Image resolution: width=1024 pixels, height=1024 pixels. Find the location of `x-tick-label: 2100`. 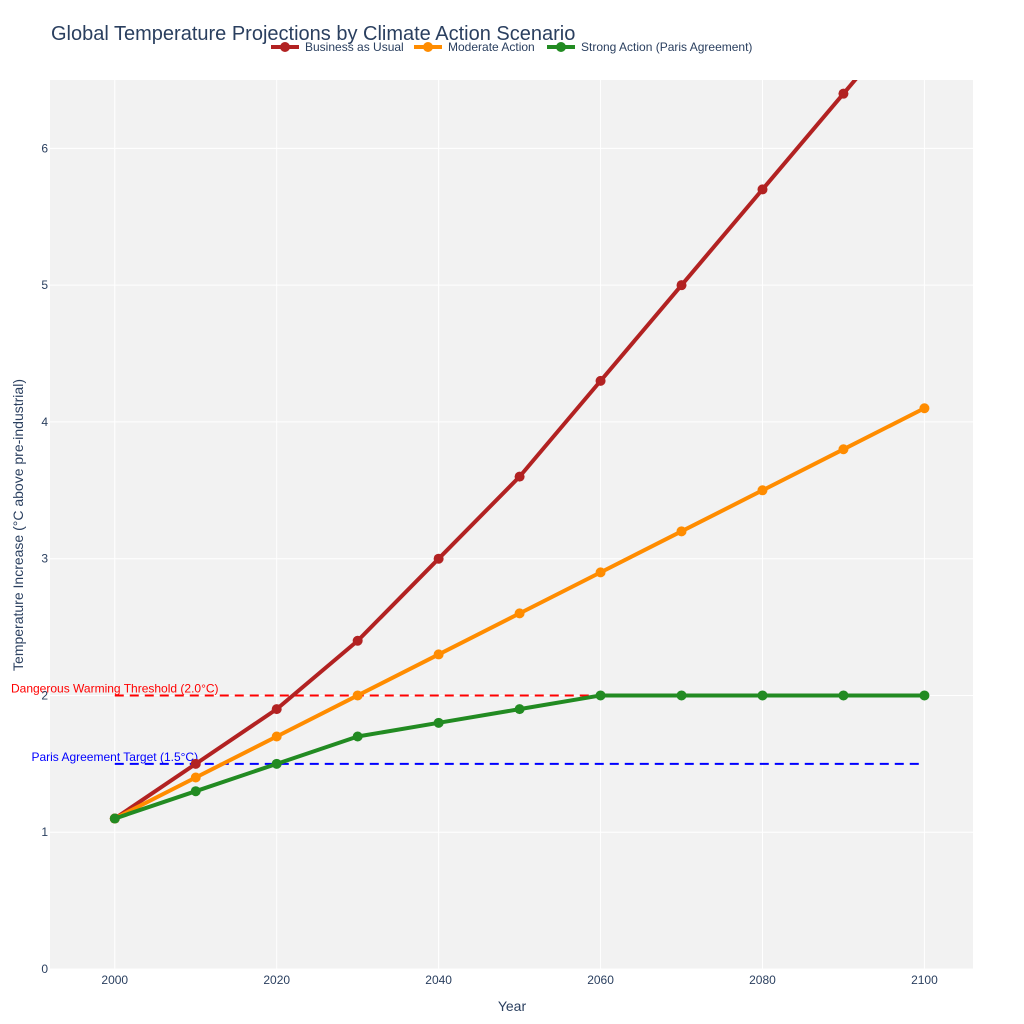

x-tick-label: 2100 is located at coordinates (924, 980).